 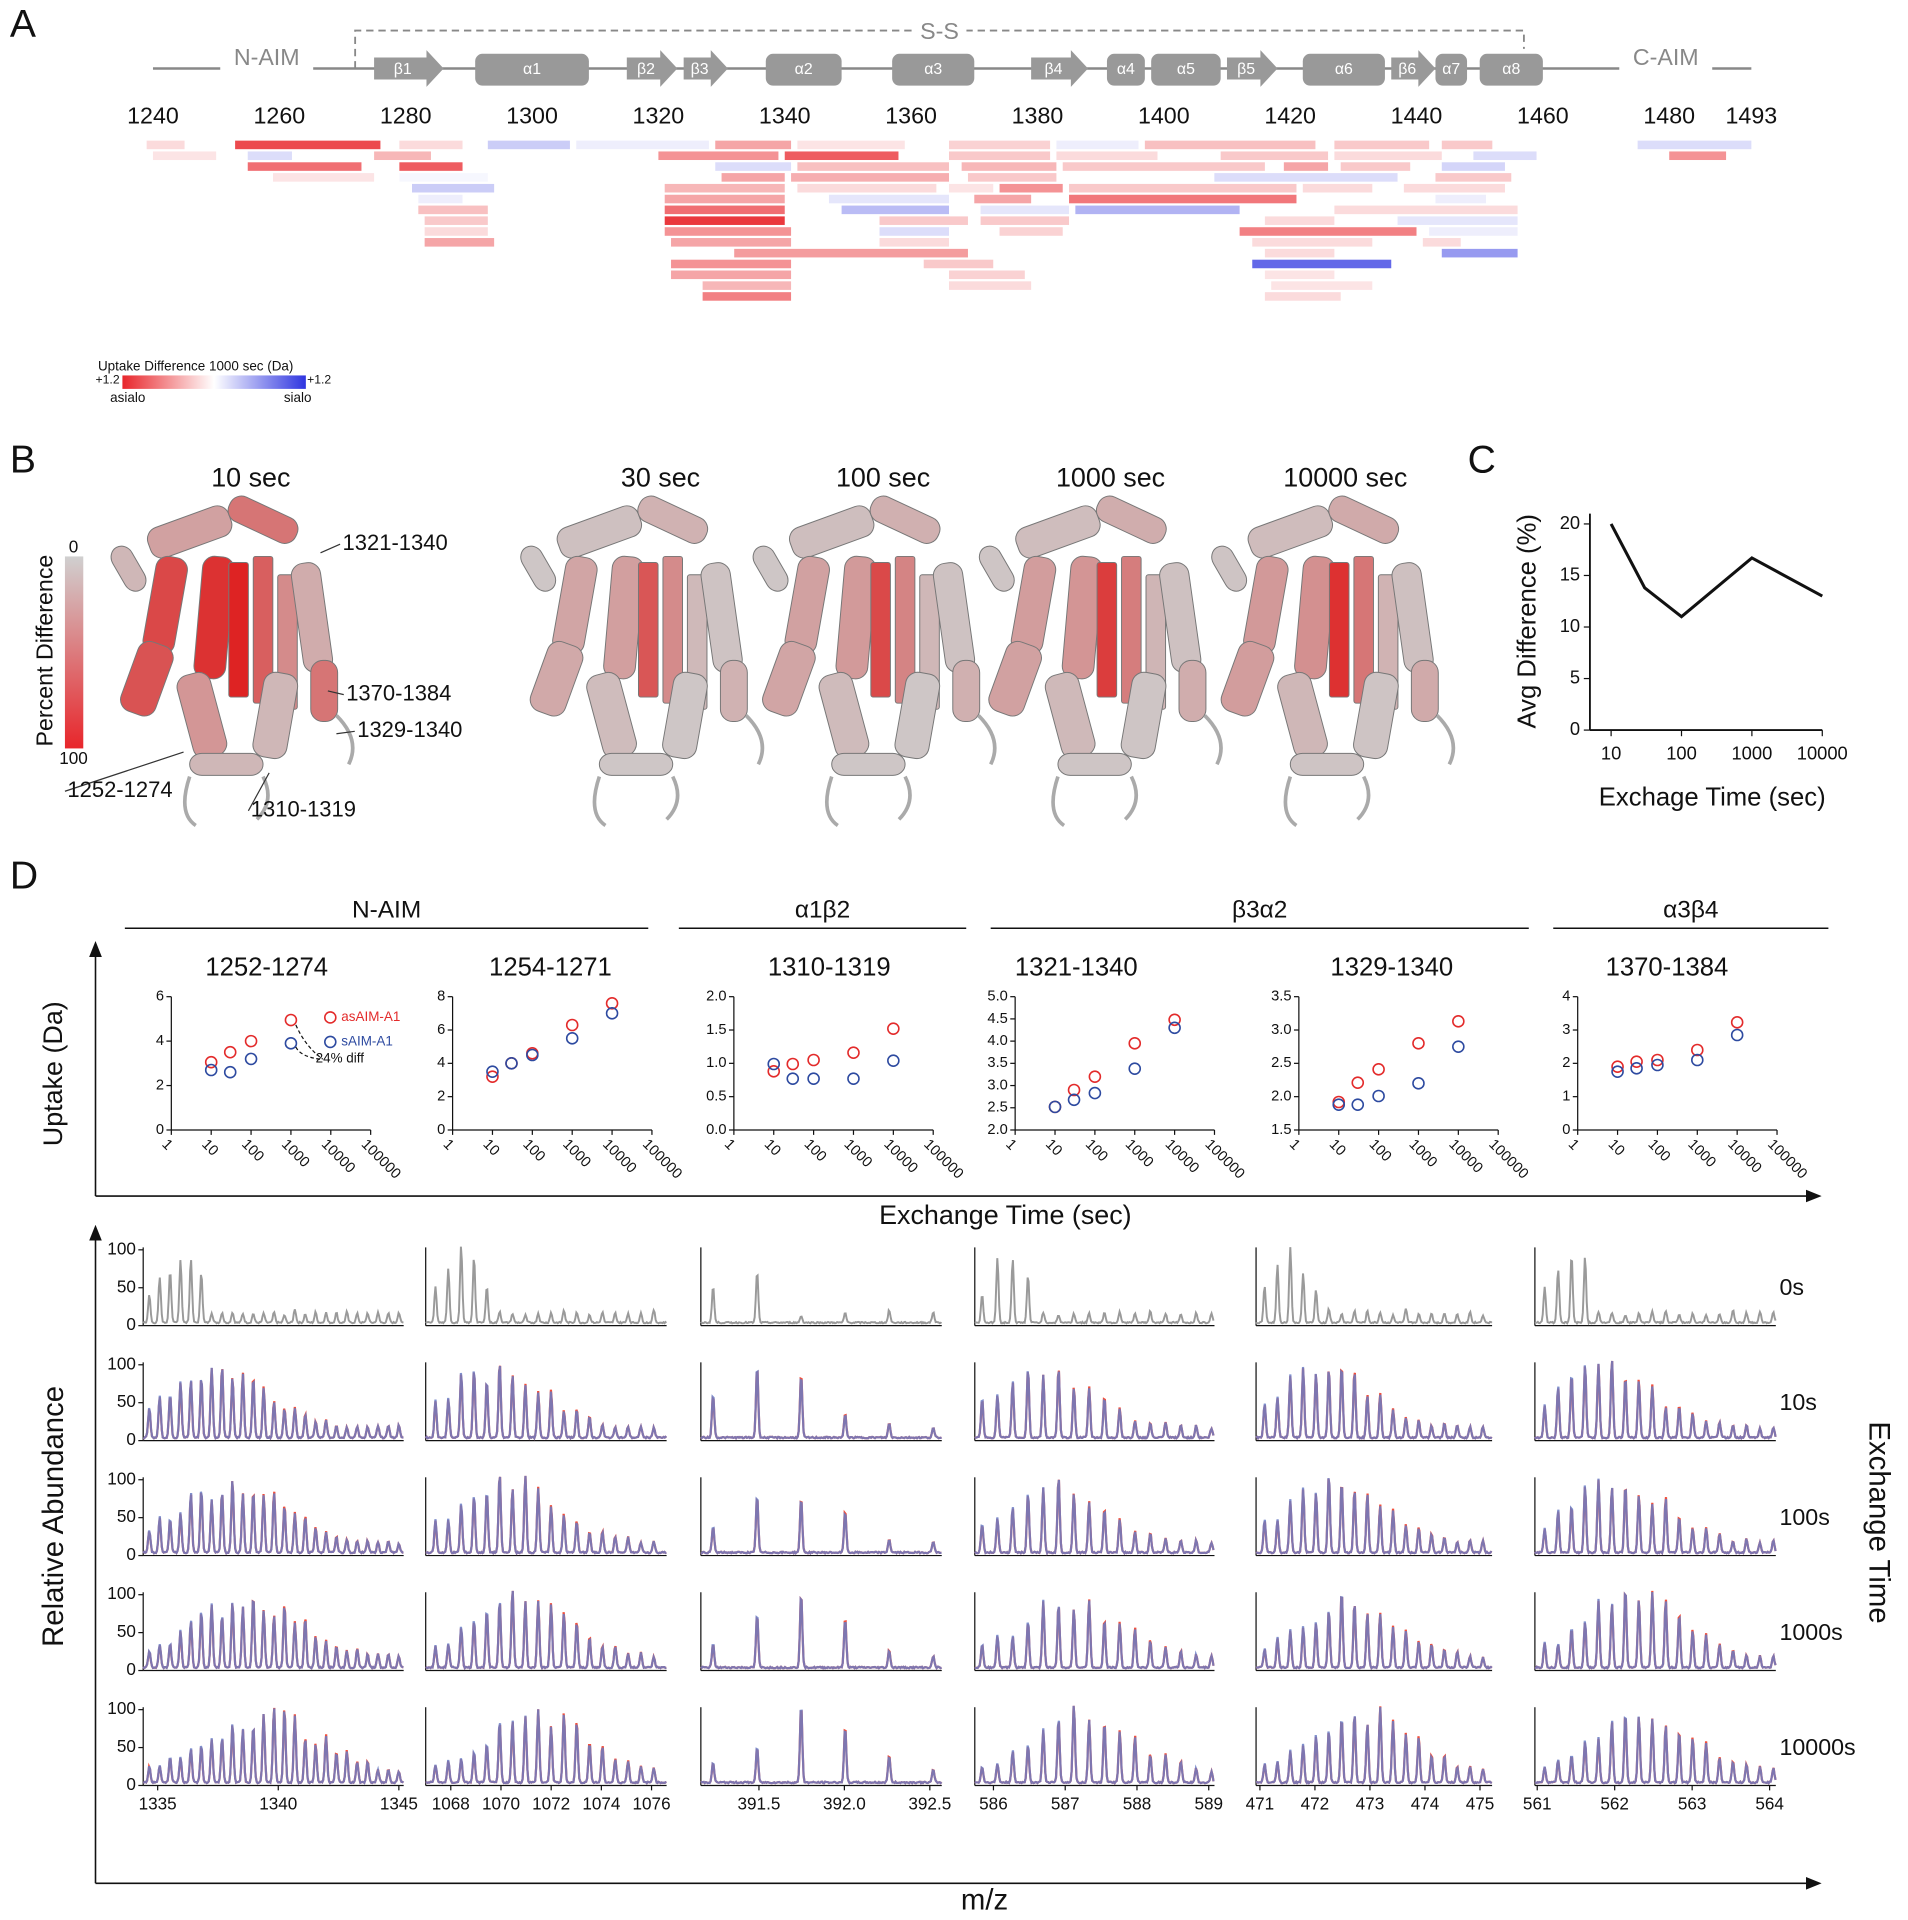 What do you see at coordinates (24, 875) in the screenshot?
I see `panel-label: D` at bounding box center [24, 875].